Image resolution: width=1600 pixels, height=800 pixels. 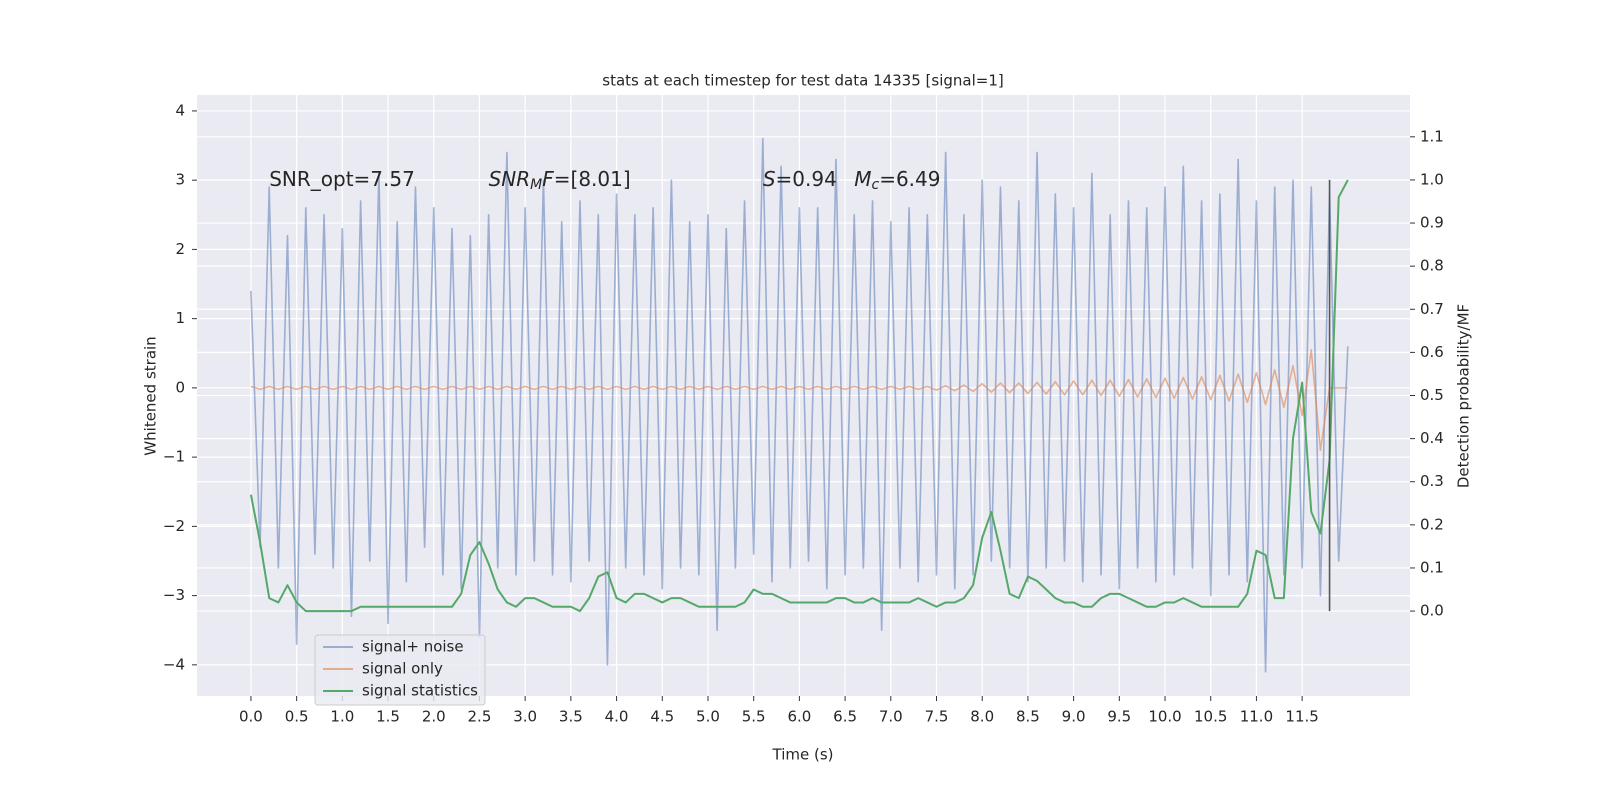 I want to click on annotation-part: SNR_opt=7.57, so click(x=342, y=179).